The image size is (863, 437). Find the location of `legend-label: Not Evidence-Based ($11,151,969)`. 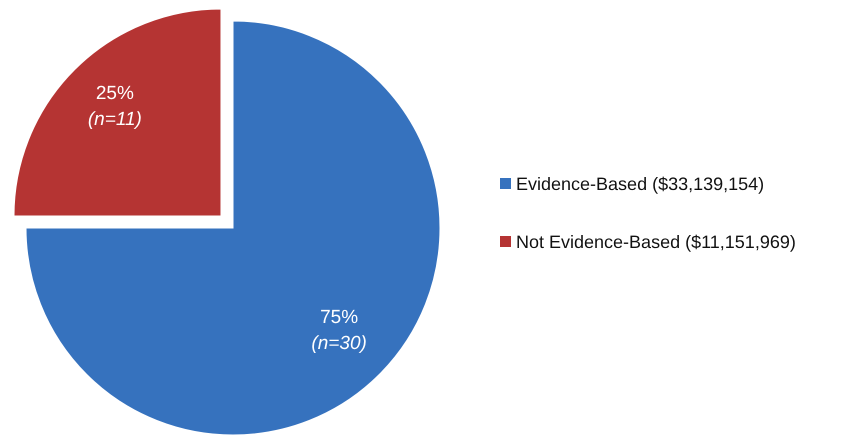

legend-label: Not Evidence-Based ($11,151,969) is located at coordinates (656, 242).